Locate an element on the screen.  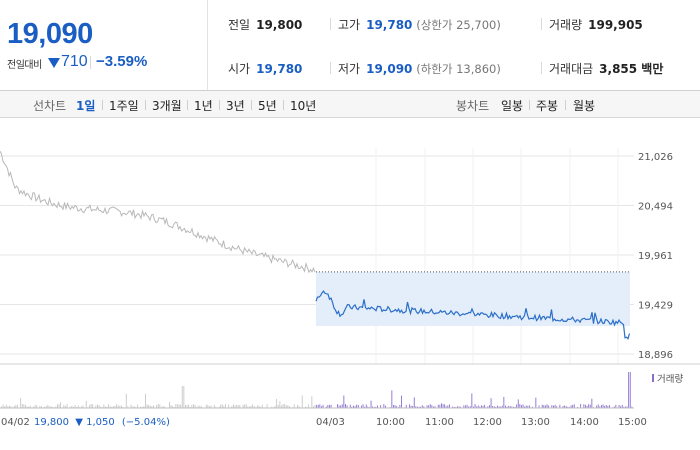
period-1d: 1일 is located at coordinates (86, 106).